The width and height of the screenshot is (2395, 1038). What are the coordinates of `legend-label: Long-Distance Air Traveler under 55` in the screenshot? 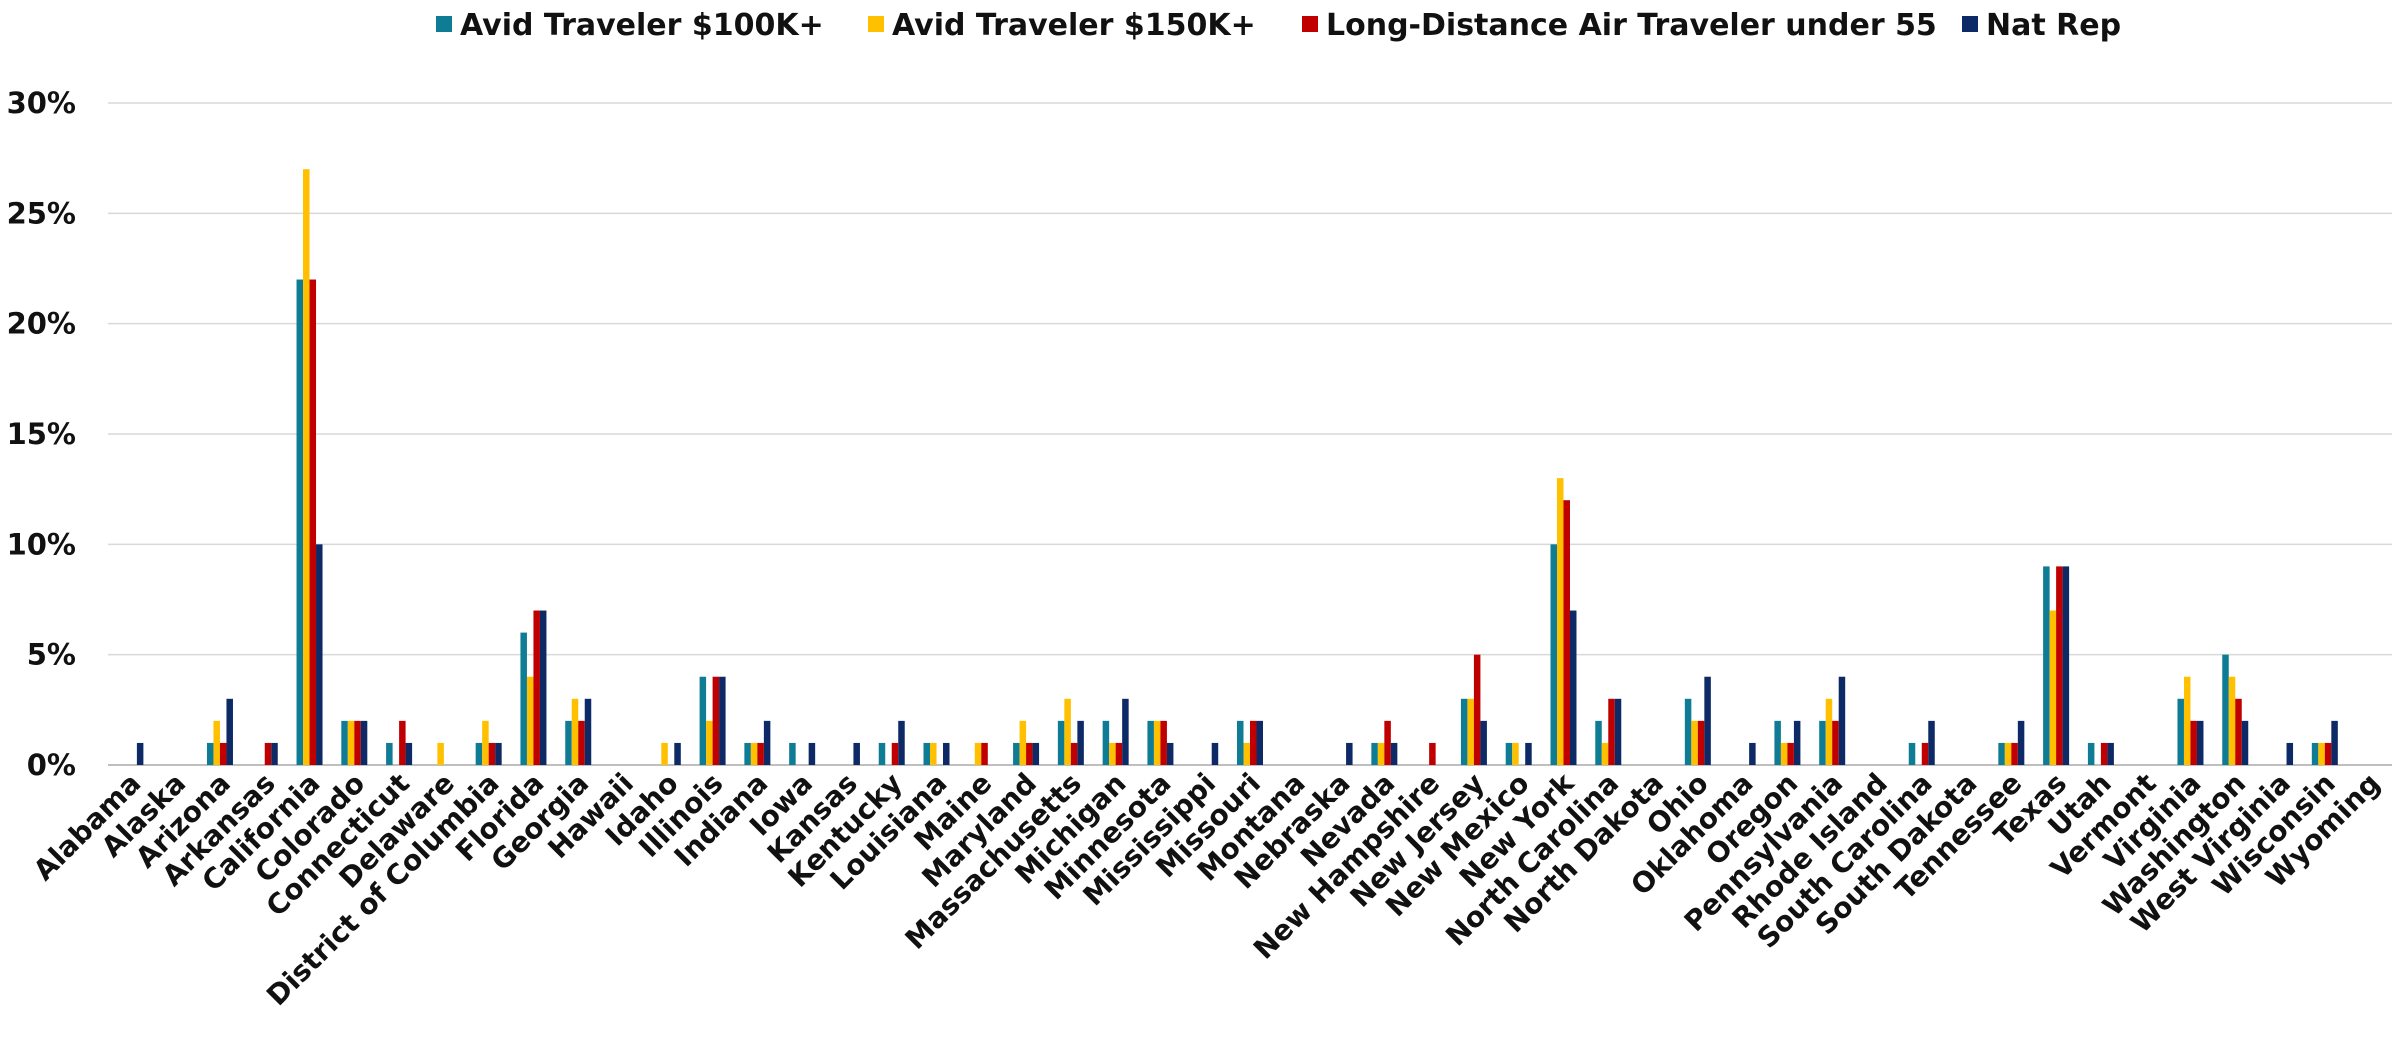 It's located at (1631, 25).